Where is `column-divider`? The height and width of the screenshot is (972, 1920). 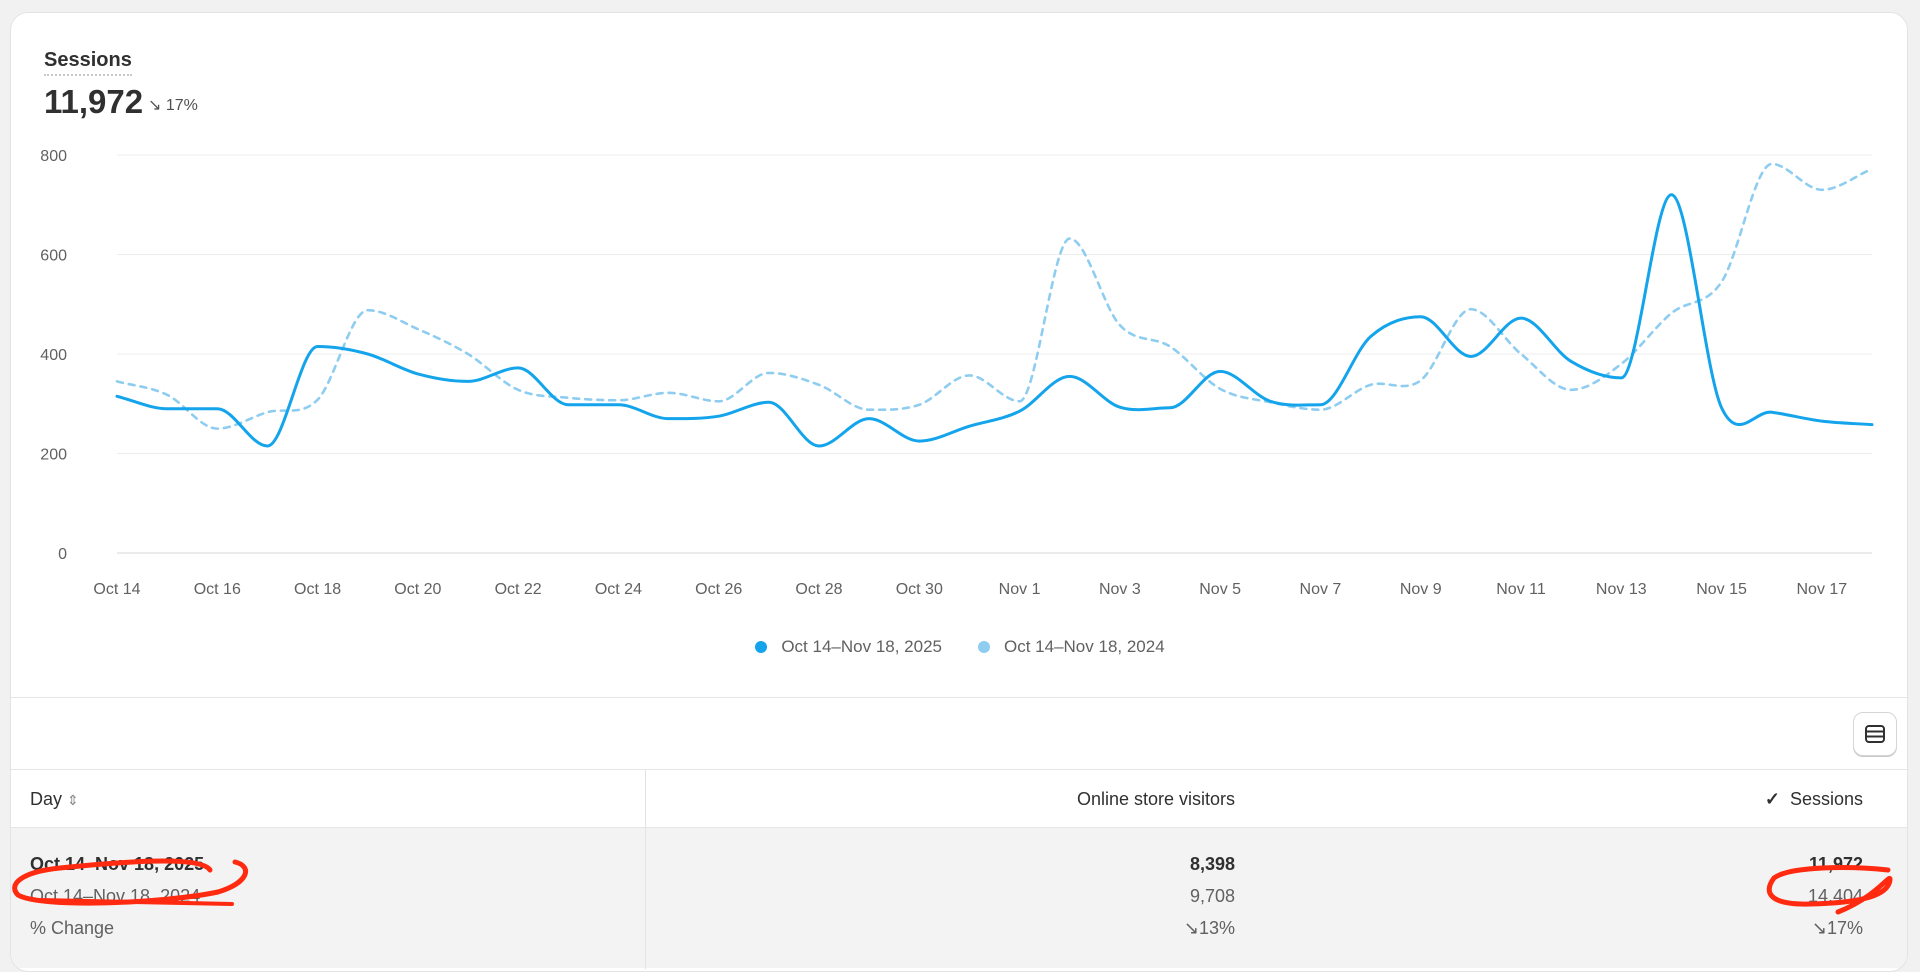 column-divider is located at coordinates (645, 869).